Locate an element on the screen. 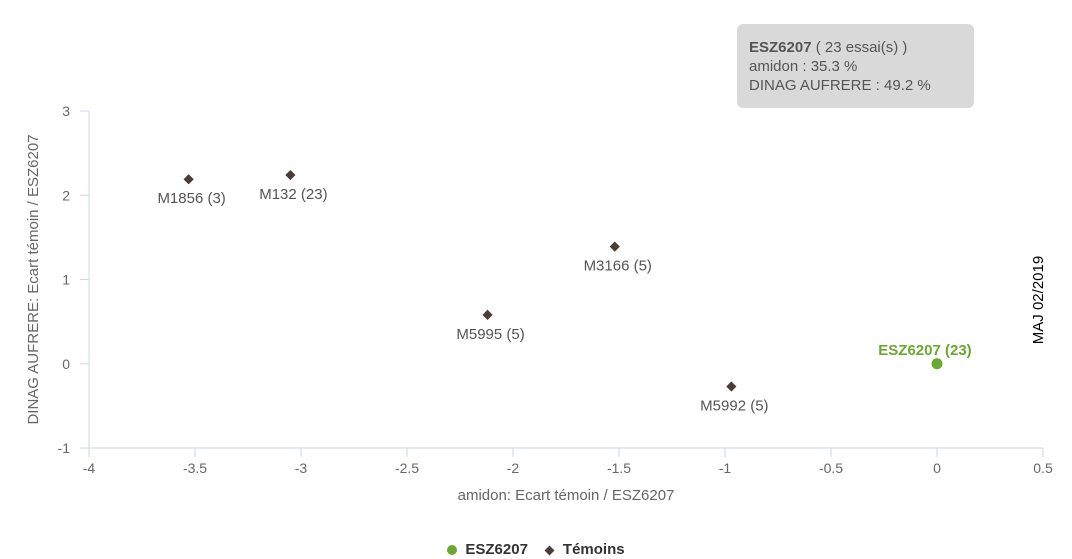 This screenshot has width=1072, height=559. tooltip-series-name: ESZ6207 is located at coordinates (780, 47).